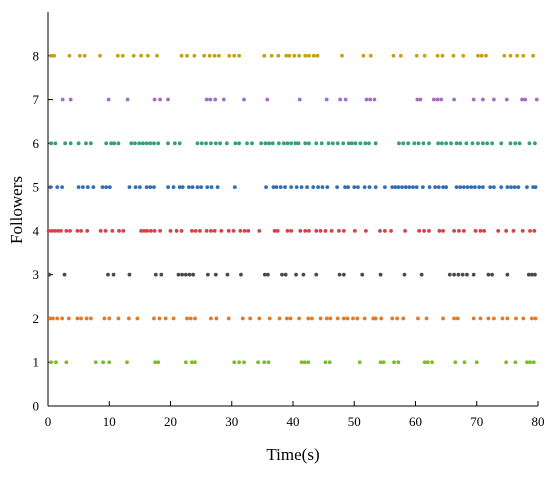 The height and width of the screenshot is (479, 550). What do you see at coordinates (292, 454) in the screenshot?
I see `x-axis-title: Time(s)` at bounding box center [292, 454].